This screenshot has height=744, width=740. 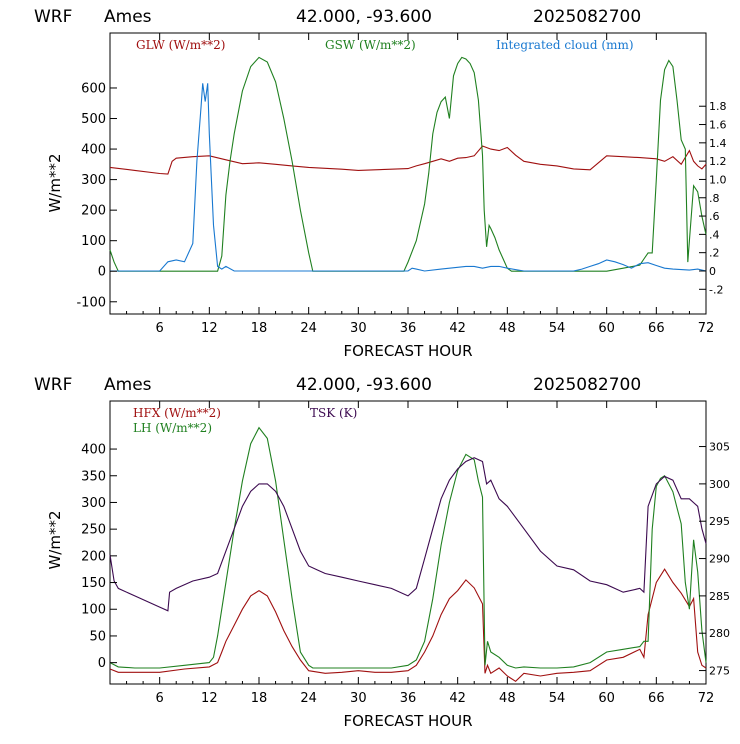 I want to click on panel1-y2tick-label: 1.0, so click(x=718, y=179).